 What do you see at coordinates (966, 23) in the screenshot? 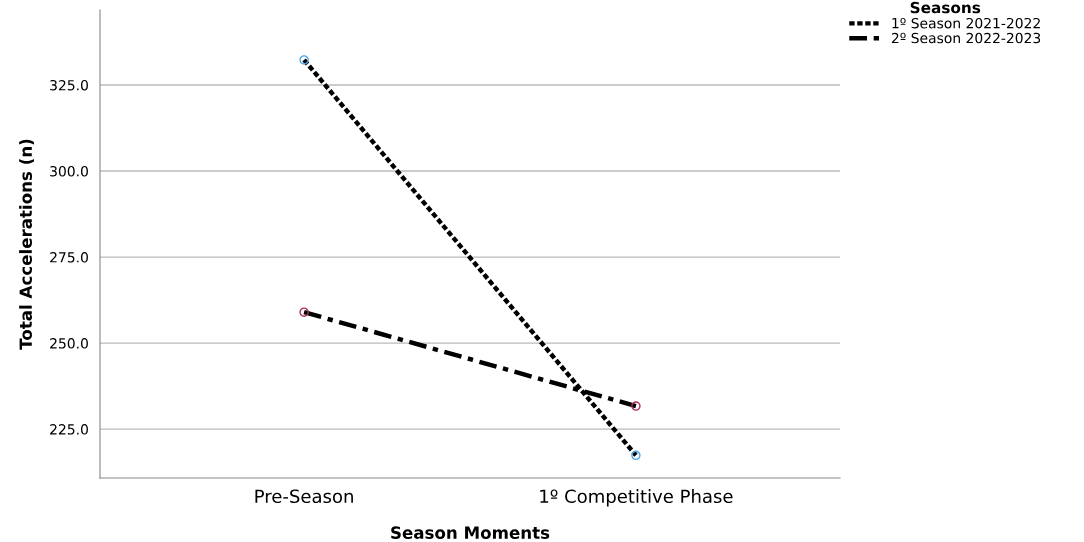
I see `legend-label: 1º Season 2021-2022` at bounding box center [966, 23].